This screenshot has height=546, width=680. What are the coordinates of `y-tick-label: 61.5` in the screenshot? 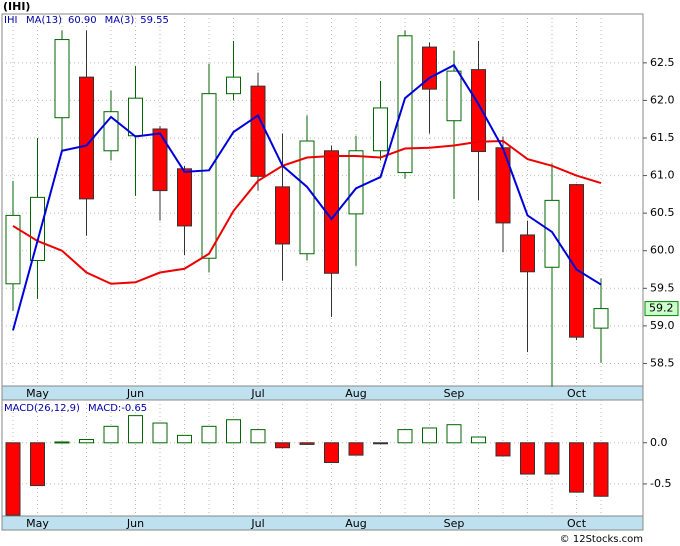 It's located at (662, 137).